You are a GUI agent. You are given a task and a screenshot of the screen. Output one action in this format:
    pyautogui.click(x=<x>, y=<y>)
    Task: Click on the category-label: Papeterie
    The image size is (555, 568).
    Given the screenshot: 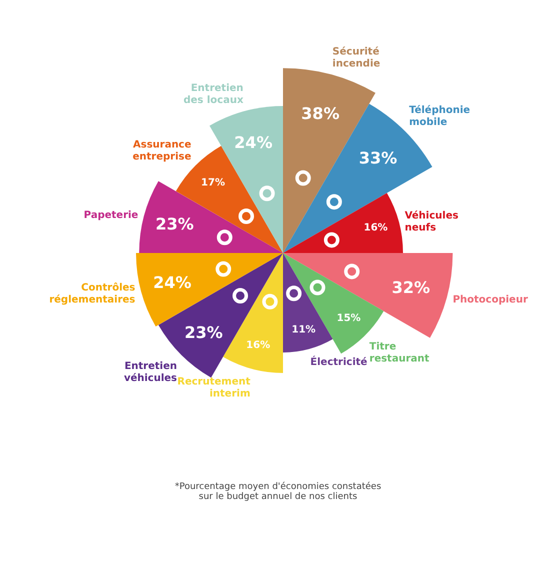 What is the action you would take?
    pyautogui.click(x=111, y=216)
    